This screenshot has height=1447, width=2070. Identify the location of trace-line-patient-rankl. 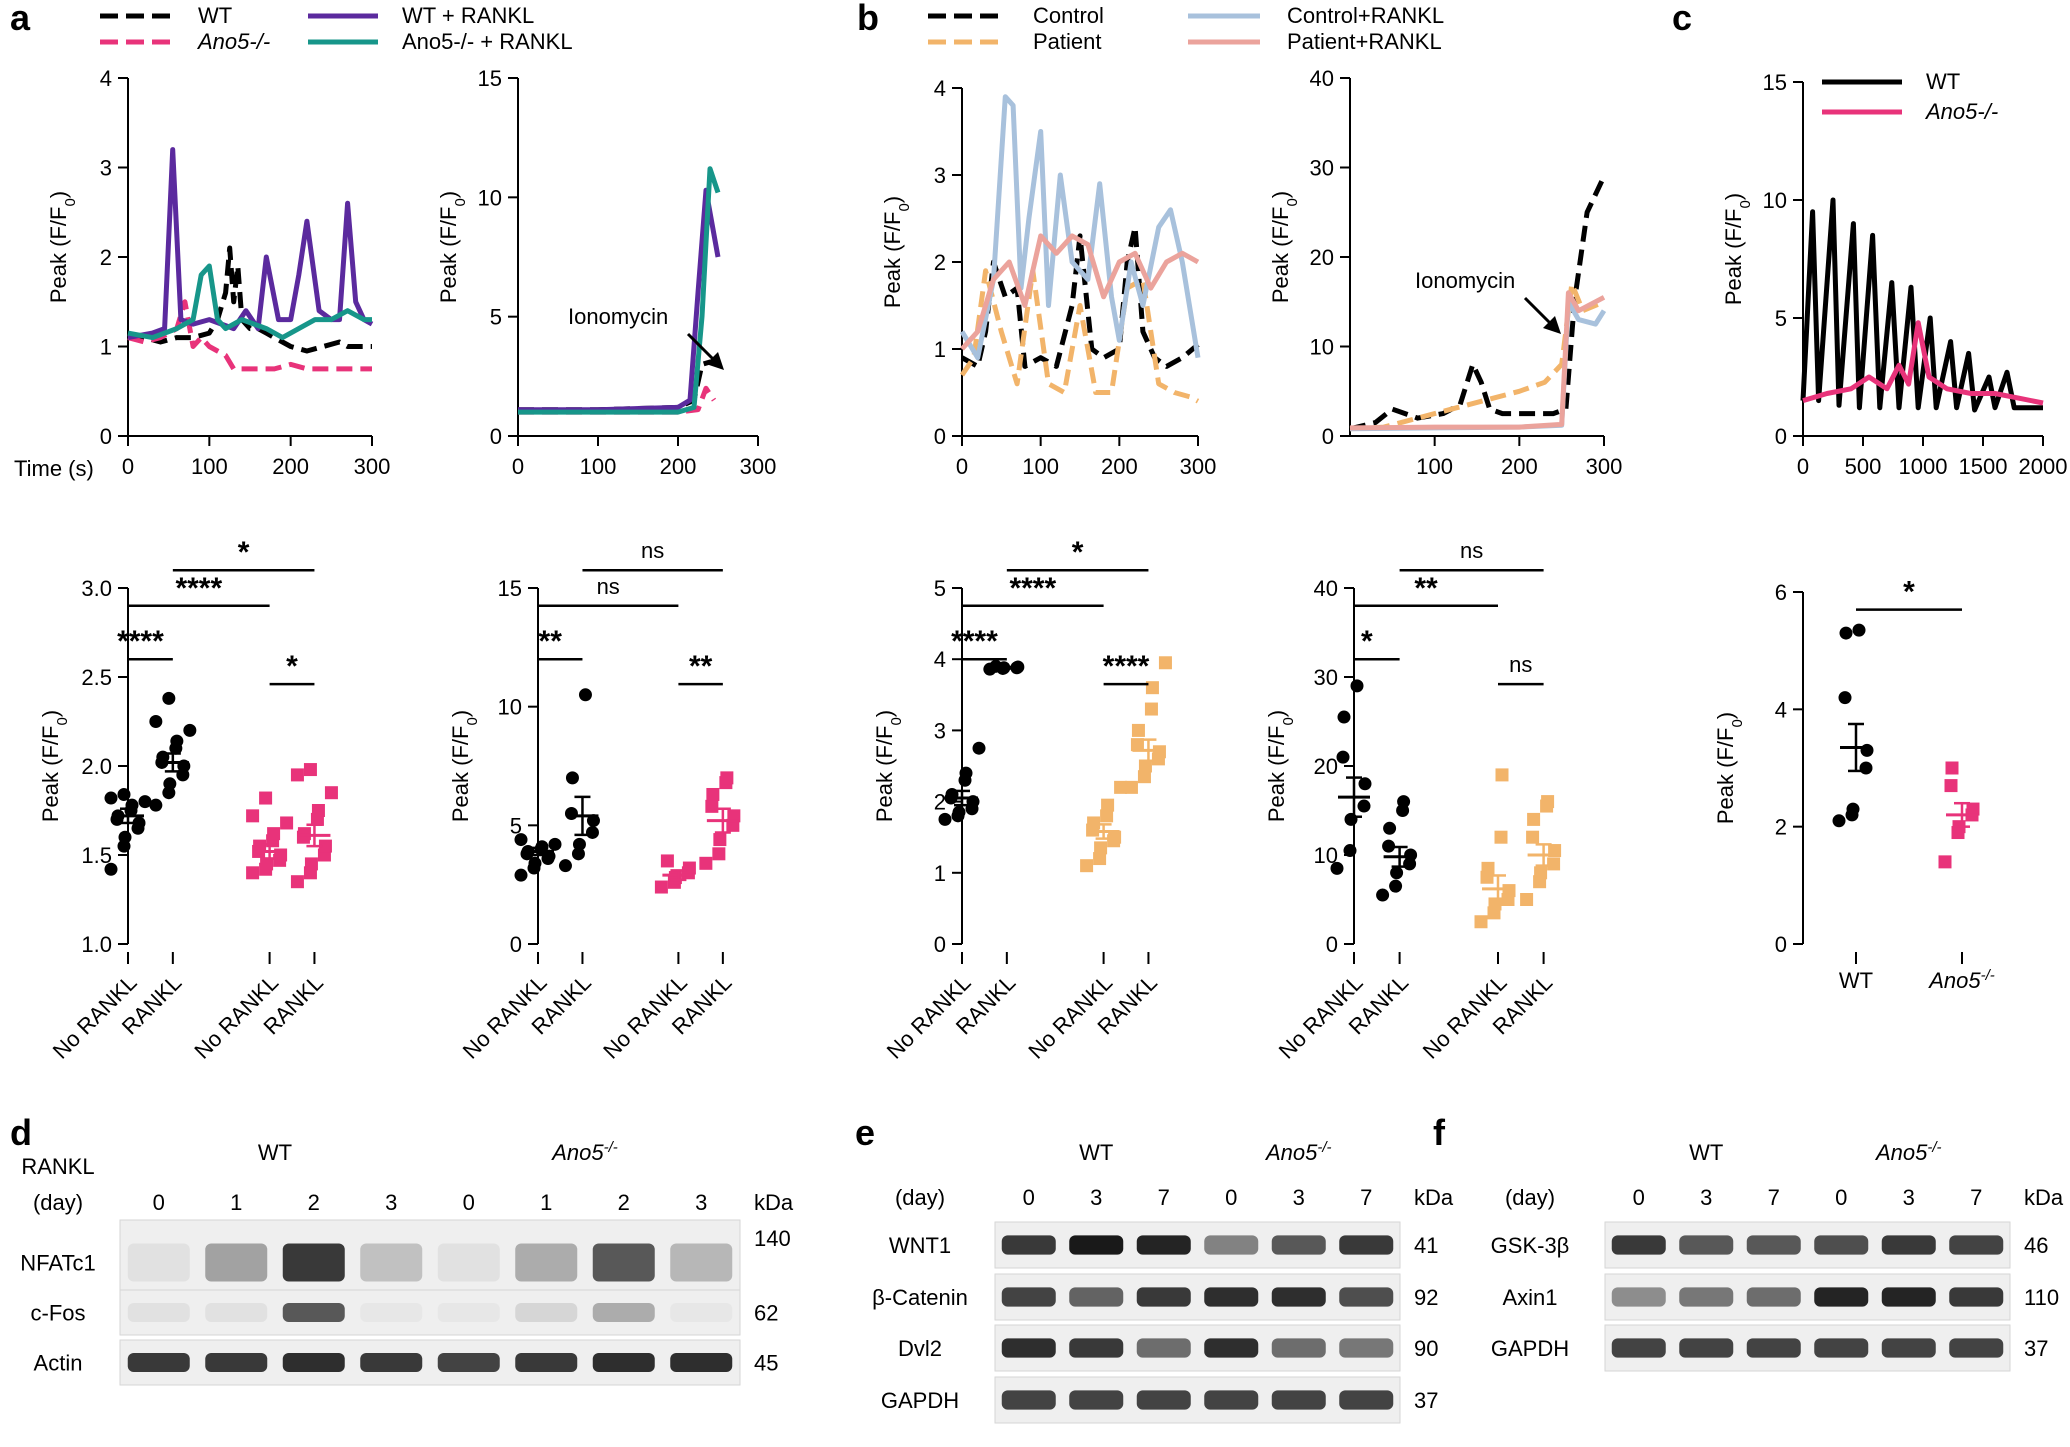
(1477, 360).